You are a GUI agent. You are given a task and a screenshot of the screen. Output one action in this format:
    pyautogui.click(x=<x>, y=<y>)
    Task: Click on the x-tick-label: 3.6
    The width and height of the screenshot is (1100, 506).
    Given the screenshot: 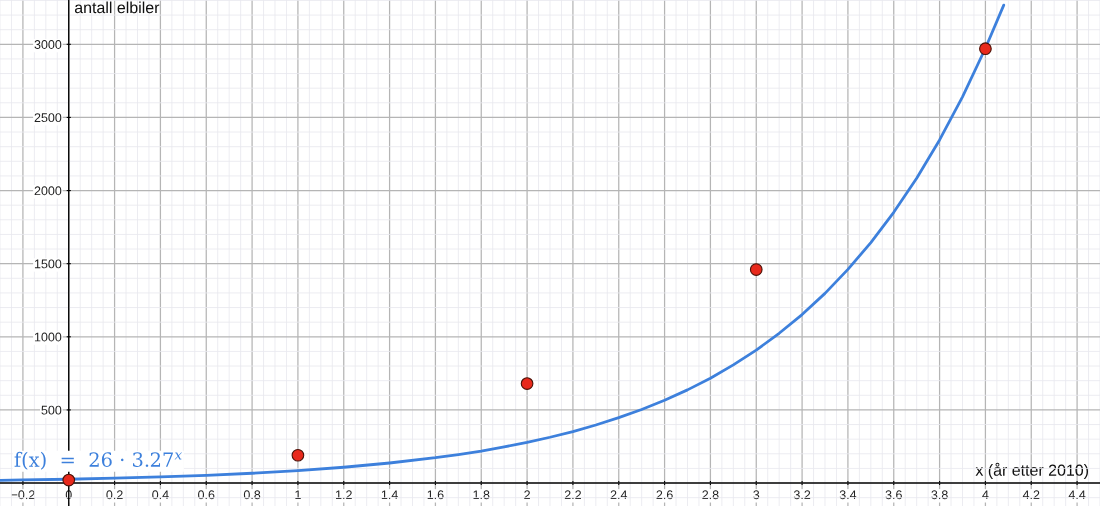 What is the action you would take?
    pyautogui.click(x=893, y=495)
    